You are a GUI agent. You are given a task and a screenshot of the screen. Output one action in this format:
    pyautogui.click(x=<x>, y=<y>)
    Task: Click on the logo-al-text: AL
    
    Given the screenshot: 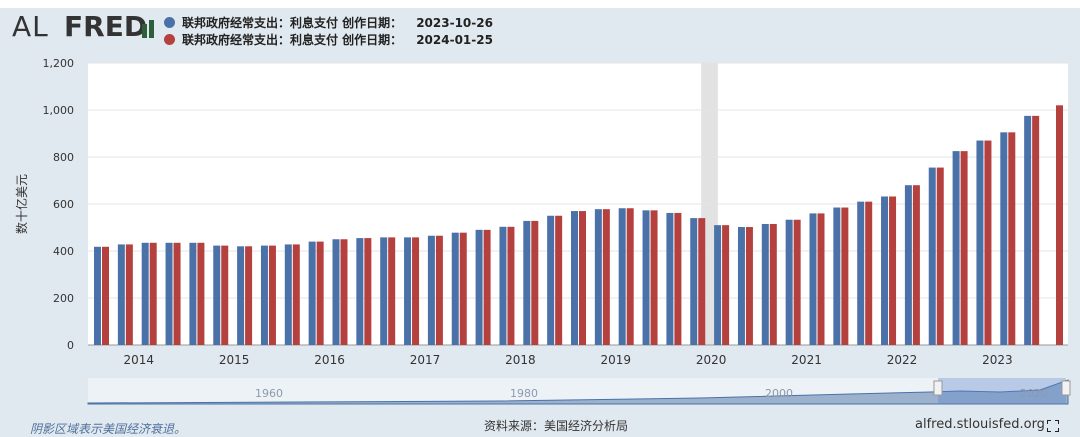 What is the action you would take?
    pyautogui.click(x=30, y=26)
    